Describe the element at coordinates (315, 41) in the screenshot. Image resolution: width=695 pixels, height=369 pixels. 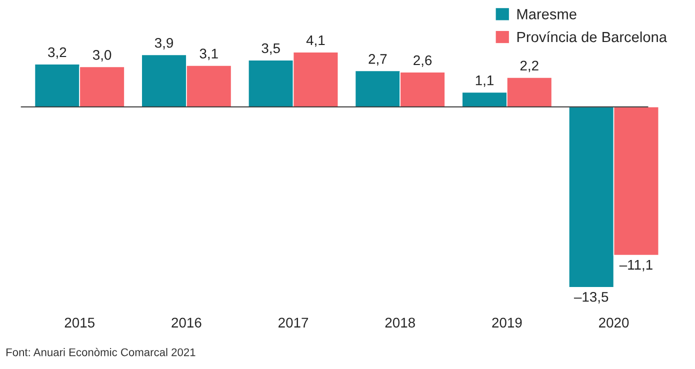
I see `data-label: 4,1` at that location.